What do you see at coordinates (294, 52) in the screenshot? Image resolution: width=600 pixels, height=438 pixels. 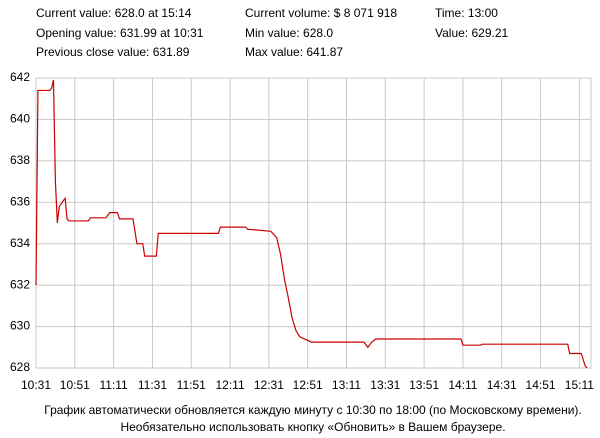 I see `header-text: Max value: 641.87` at bounding box center [294, 52].